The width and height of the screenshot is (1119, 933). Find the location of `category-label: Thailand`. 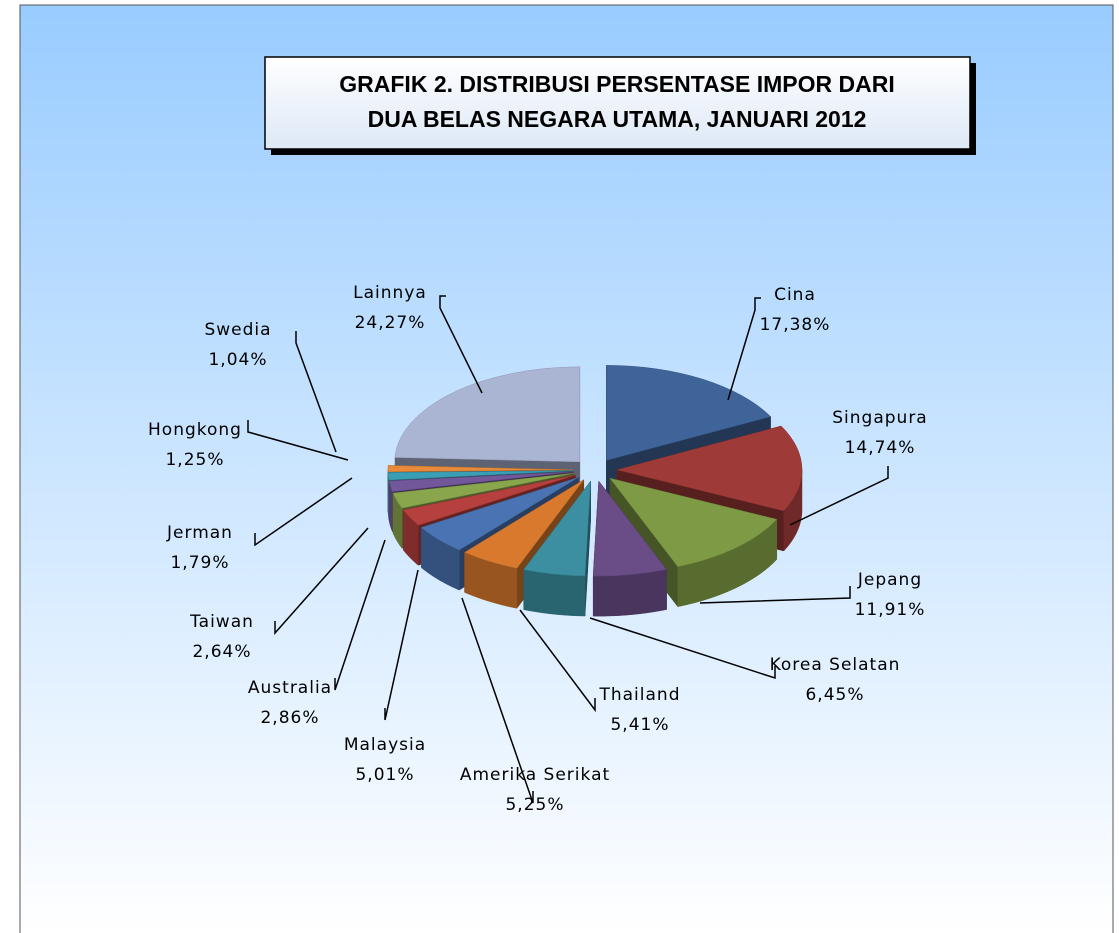

category-label: Thailand is located at coordinates (639, 695).